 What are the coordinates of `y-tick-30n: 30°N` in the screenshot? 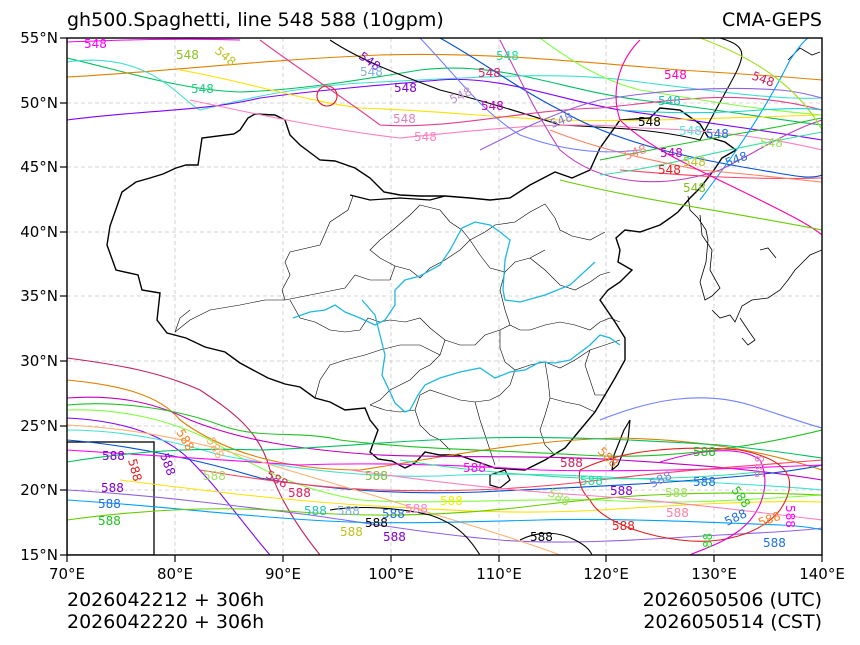 It's located at (39, 361).